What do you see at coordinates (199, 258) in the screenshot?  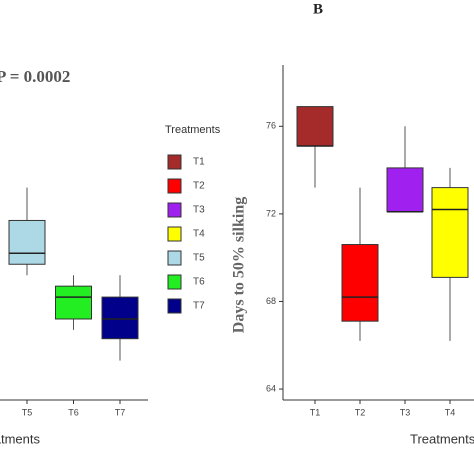 I see `legend-label: T5` at bounding box center [199, 258].